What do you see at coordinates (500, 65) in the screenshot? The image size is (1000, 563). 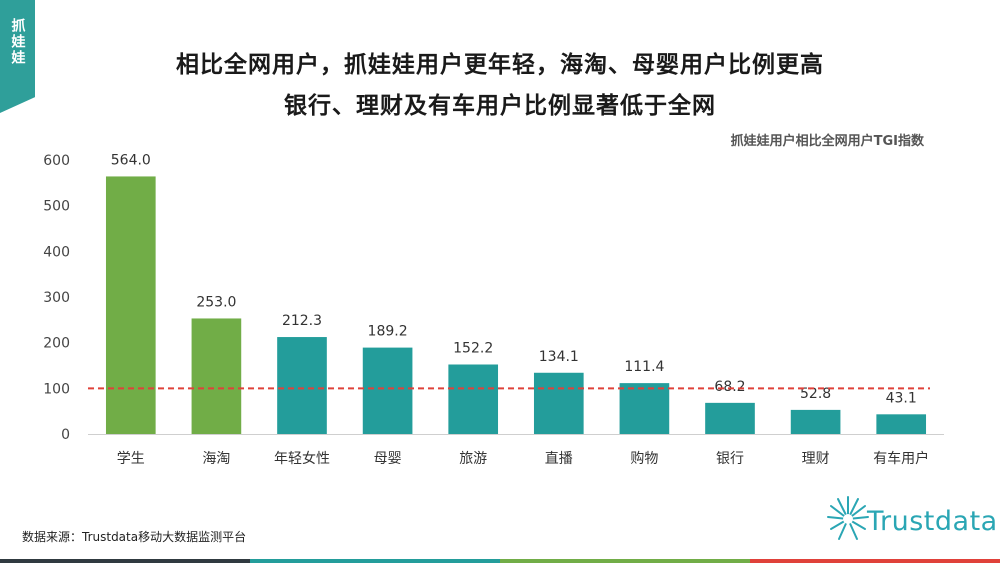 I see `page-title-line-1: 相比全网用户，抓娃娃用户更年轻，海淘、母婴用户比例更高` at bounding box center [500, 65].